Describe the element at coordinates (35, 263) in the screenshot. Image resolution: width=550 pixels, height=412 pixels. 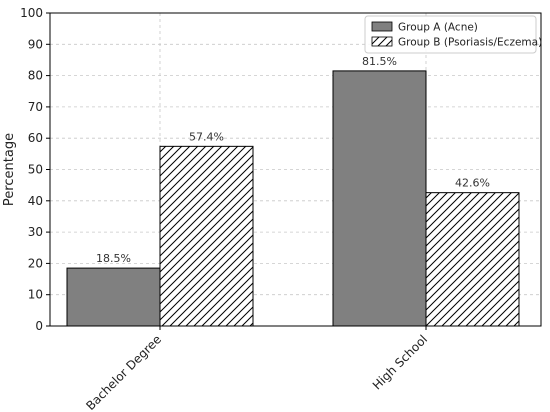
I see `y-tick-label: 20` at that location.